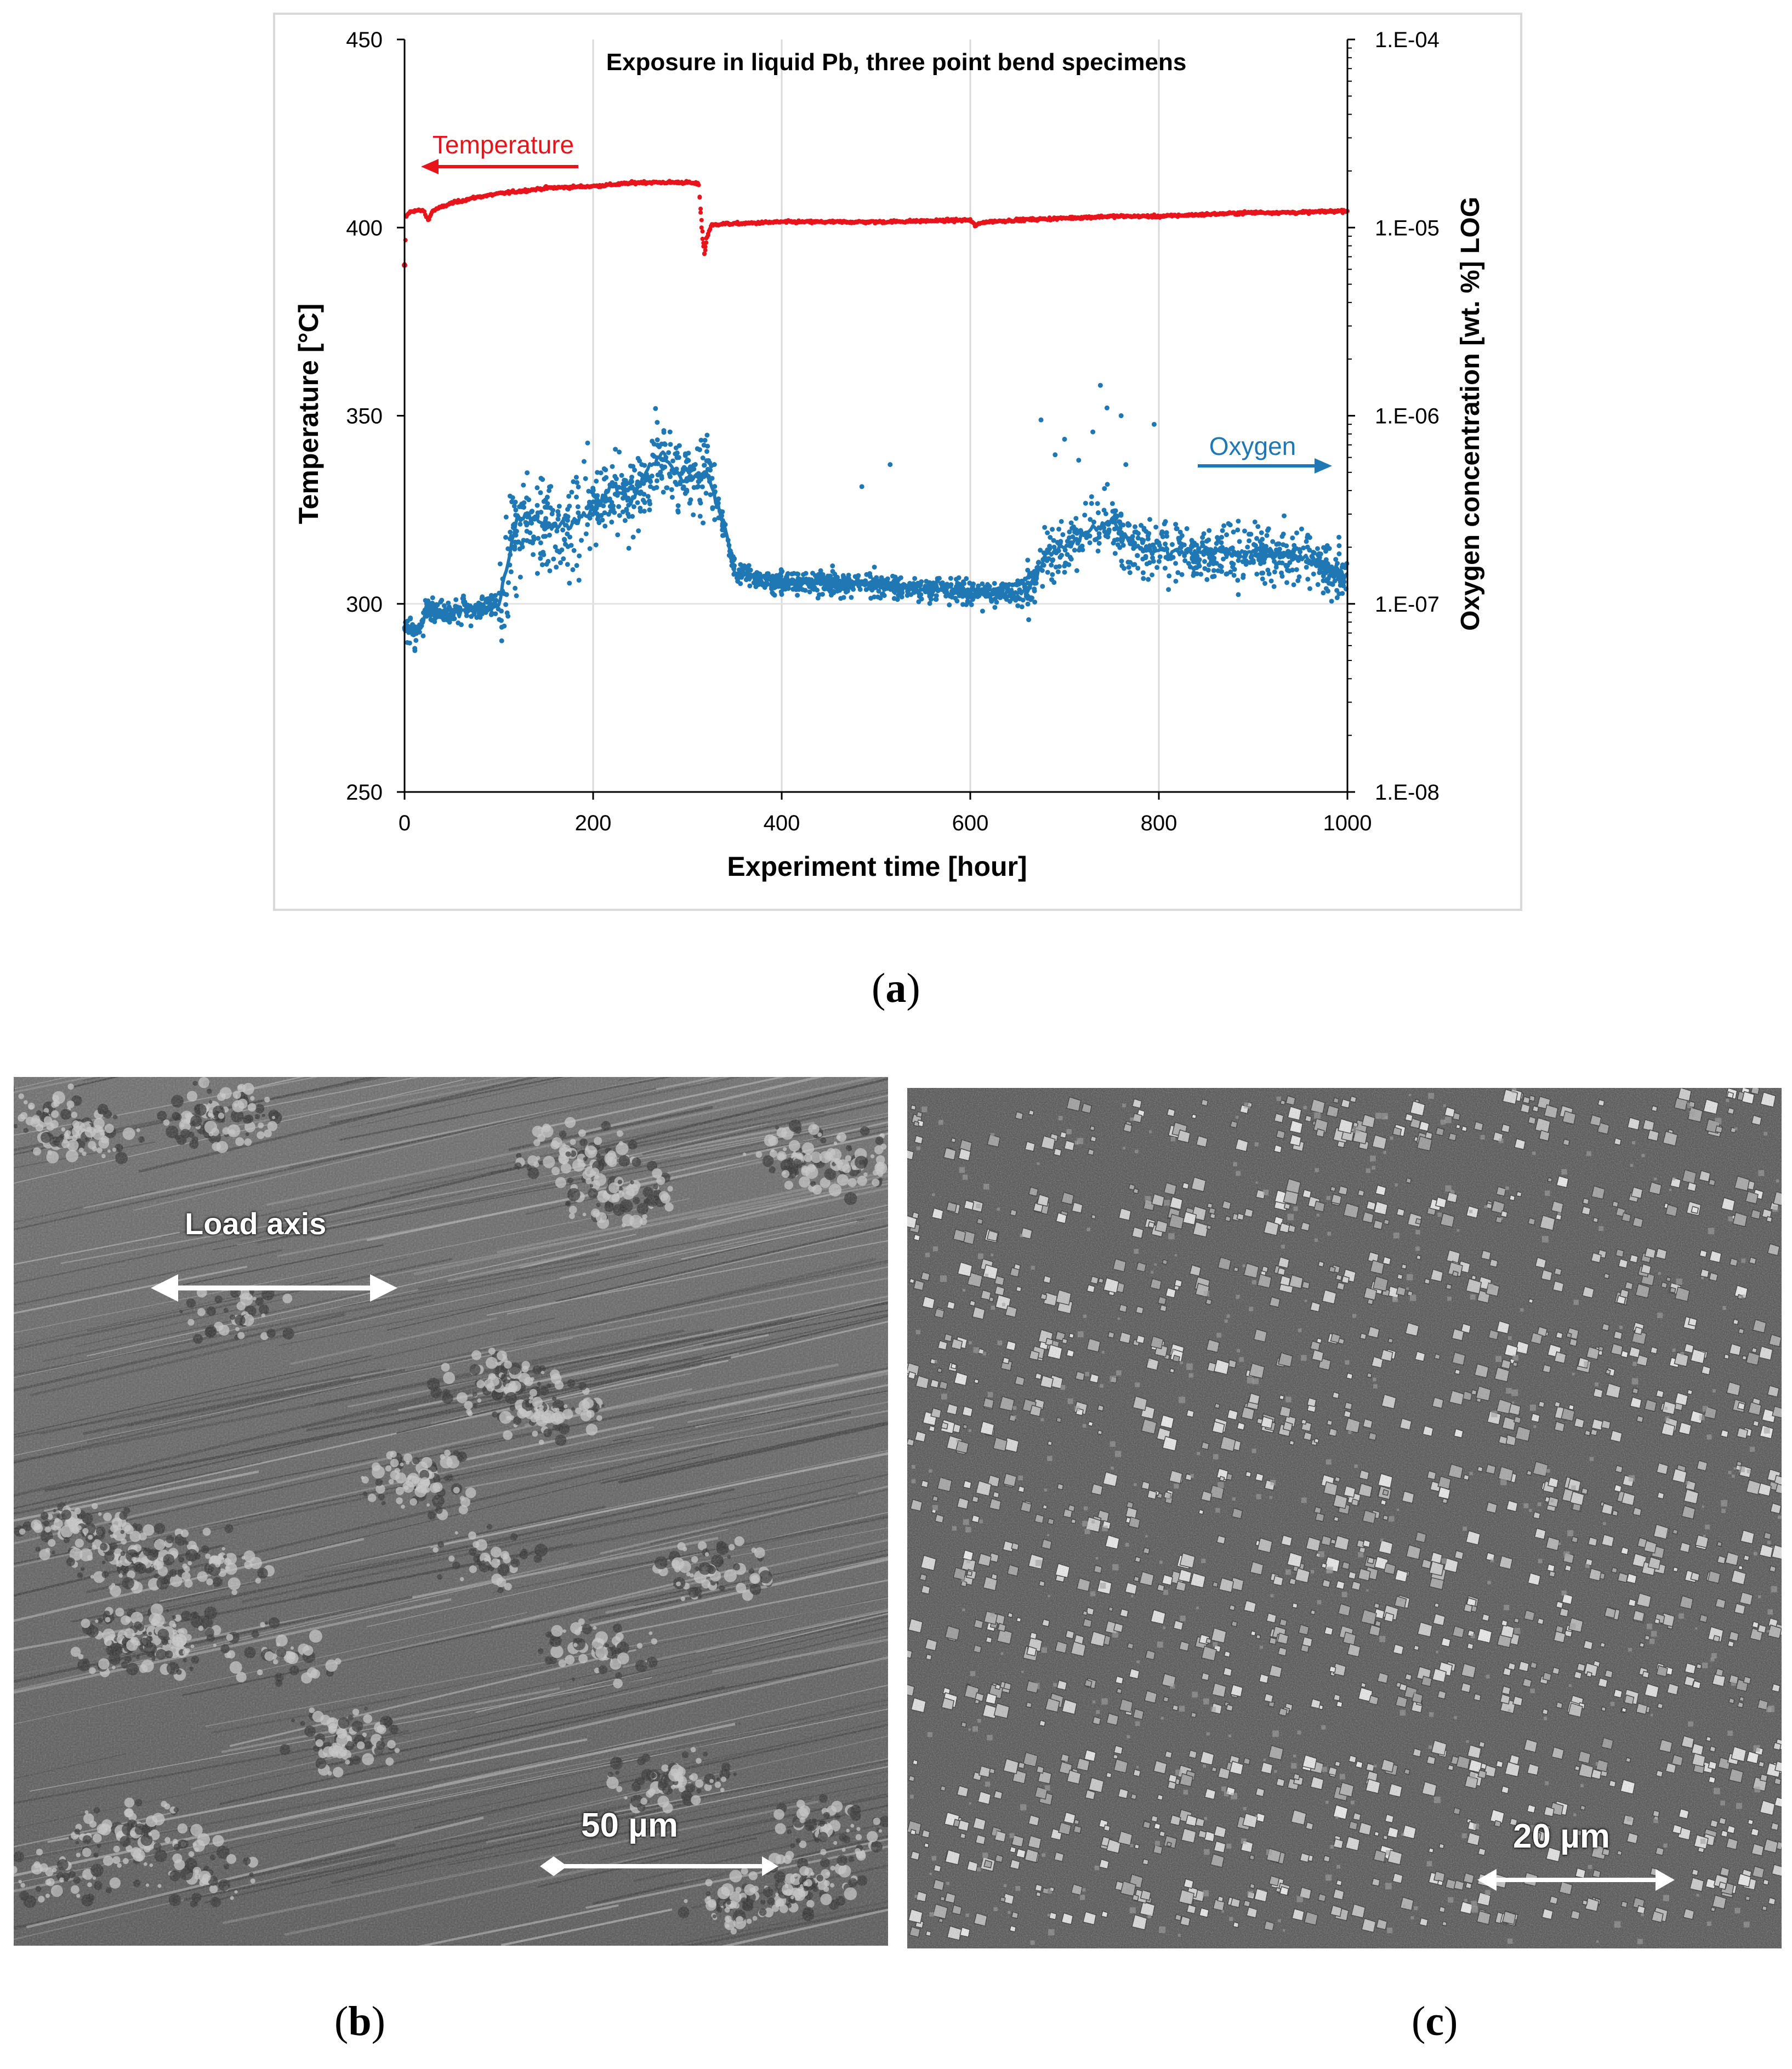 This screenshot has width=1792, height=2069. Describe the element at coordinates (703, 247) in the screenshot. I see `temperature-point` at that location.